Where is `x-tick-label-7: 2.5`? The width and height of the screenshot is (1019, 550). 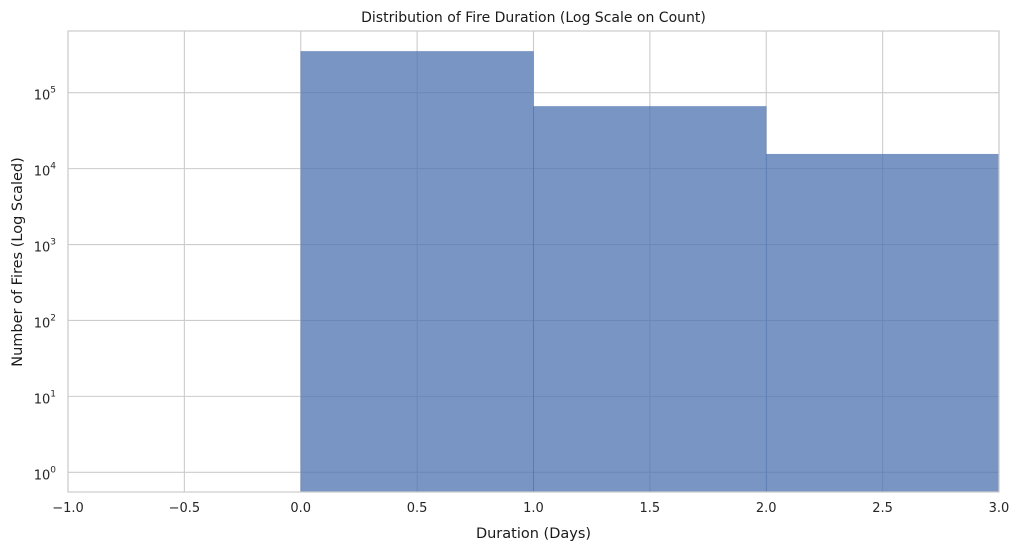 x-tick-label-7: 2.5 is located at coordinates (882, 508).